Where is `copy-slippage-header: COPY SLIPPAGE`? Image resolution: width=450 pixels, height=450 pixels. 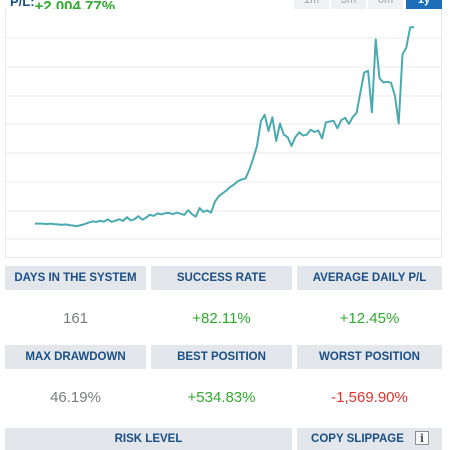 copy-slippage-header: COPY SLIPPAGE is located at coordinates (369, 439).